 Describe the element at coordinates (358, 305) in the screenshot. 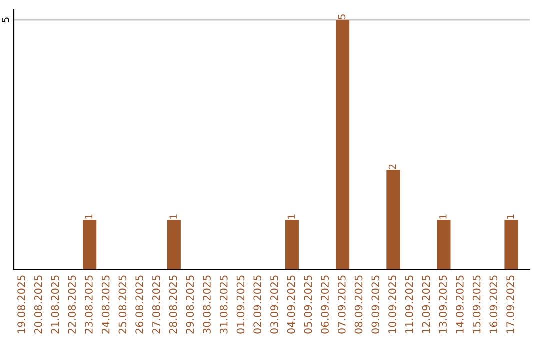

I see `x-tick-label: 08.09.2025` at that location.